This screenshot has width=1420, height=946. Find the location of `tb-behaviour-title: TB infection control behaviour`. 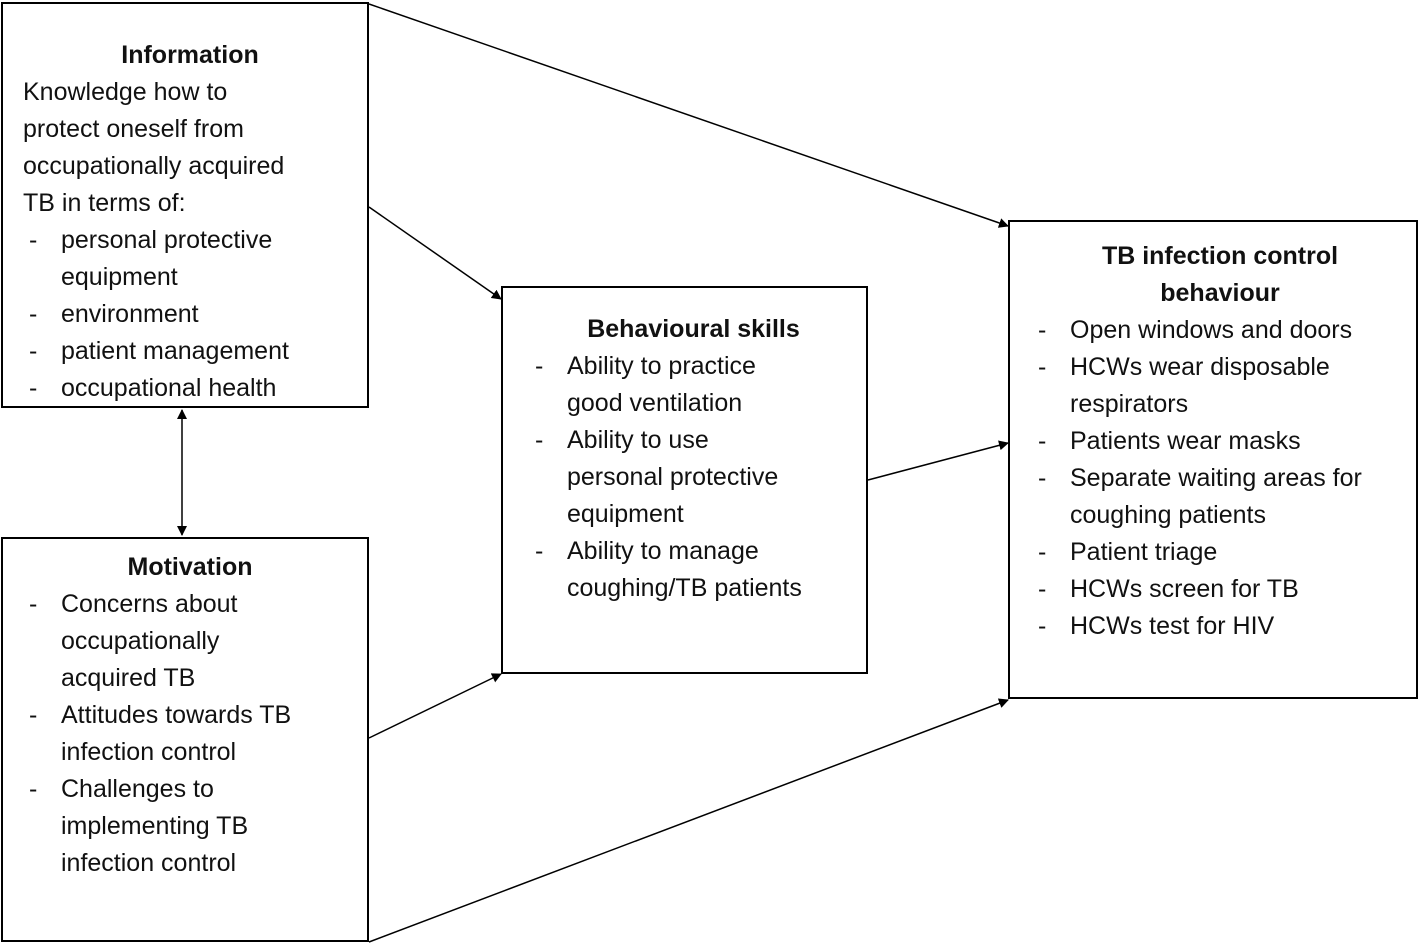

tb-behaviour-title: TB infection control behaviour is located at coordinates (1220, 274).